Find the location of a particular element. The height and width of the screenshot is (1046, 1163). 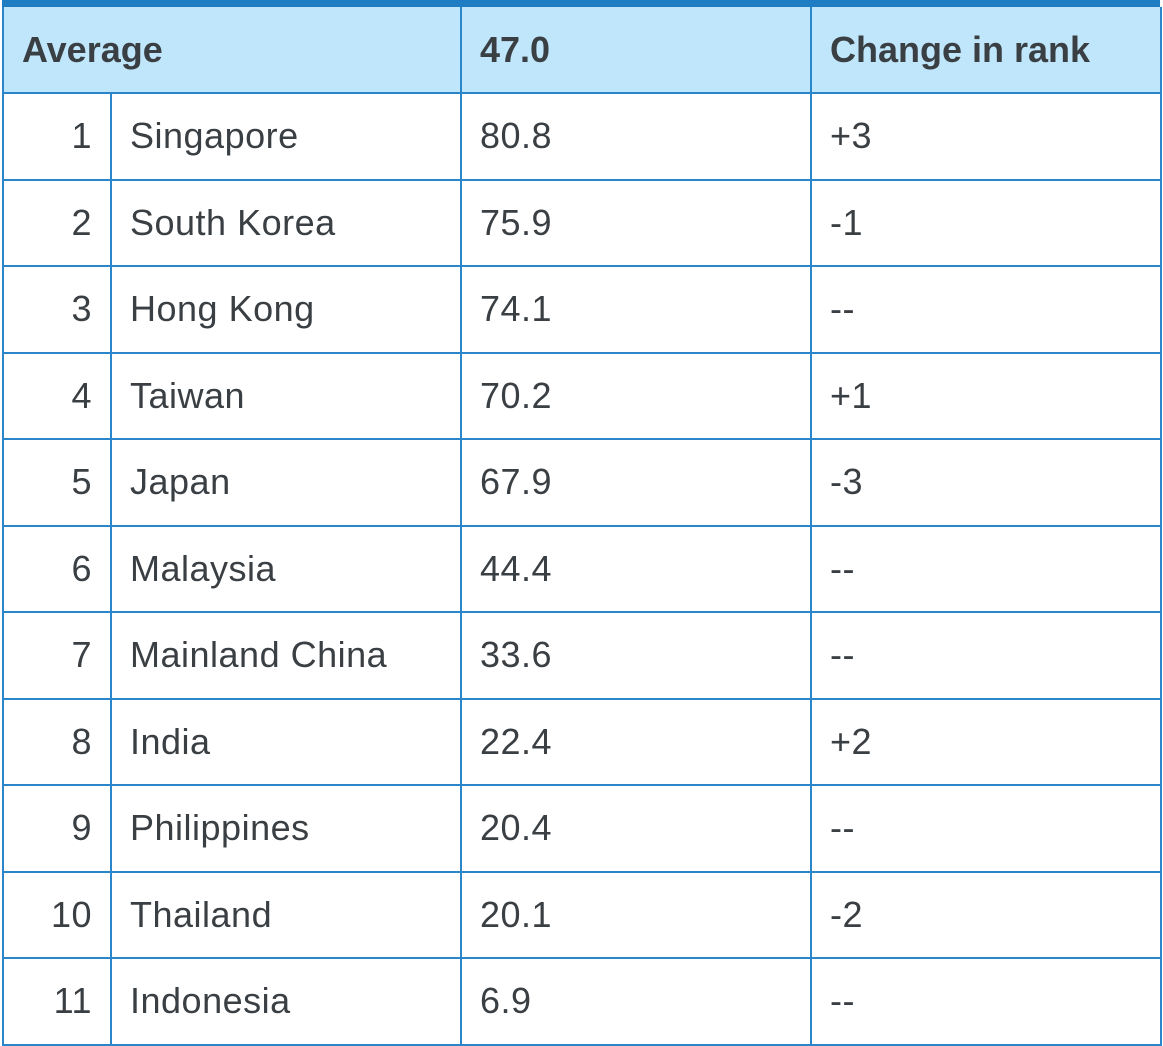

table-row: 6 Malaysia 44.4 -- is located at coordinates (582, 568).